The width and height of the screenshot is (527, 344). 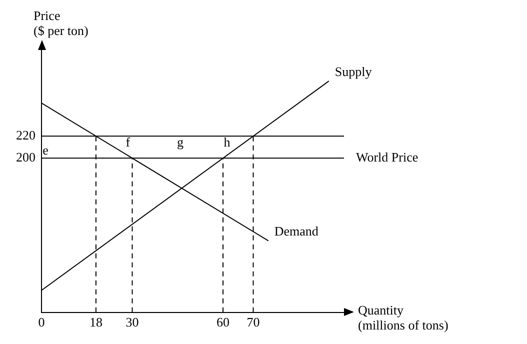 I want to click on x-tick-label: 30, so click(x=132, y=322).